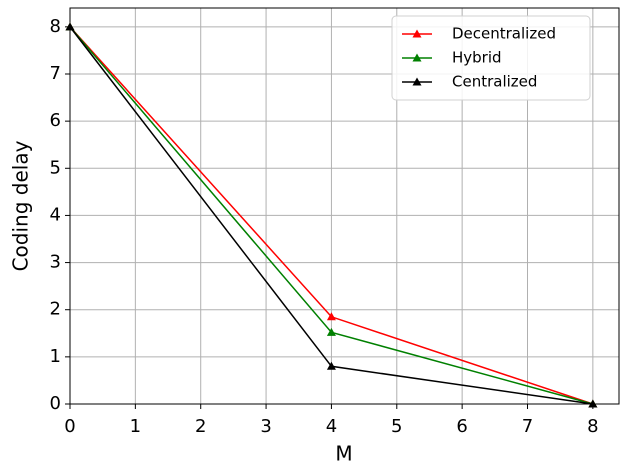 The width and height of the screenshot is (628, 470). Describe the element at coordinates (396, 426) in the screenshot. I see `x-tick-label: 5` at that location.